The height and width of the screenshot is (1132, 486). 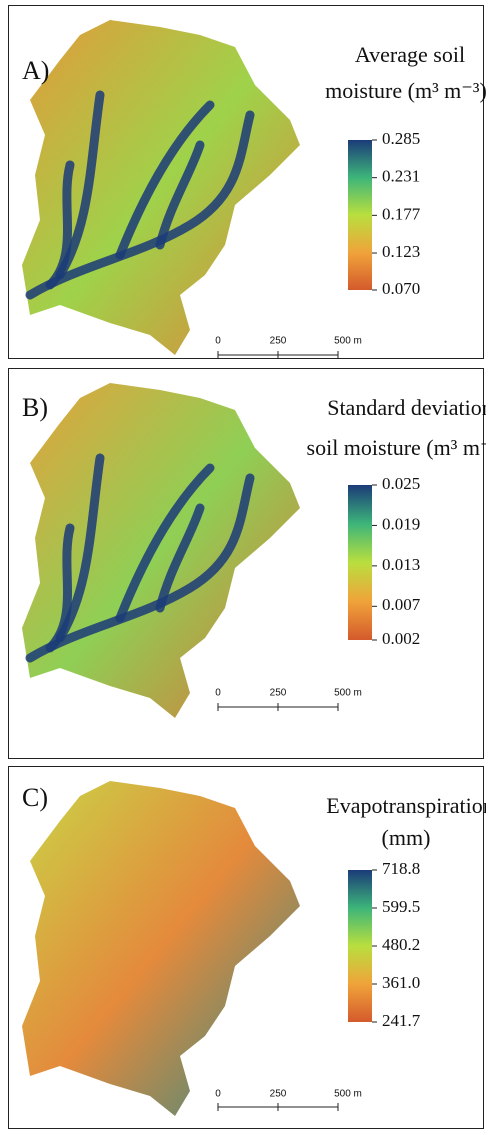 What do you see at coordinates (406, 407) in the screenshot?
I see `panel-title: Standard deviation` at bounding box center [406, 407].